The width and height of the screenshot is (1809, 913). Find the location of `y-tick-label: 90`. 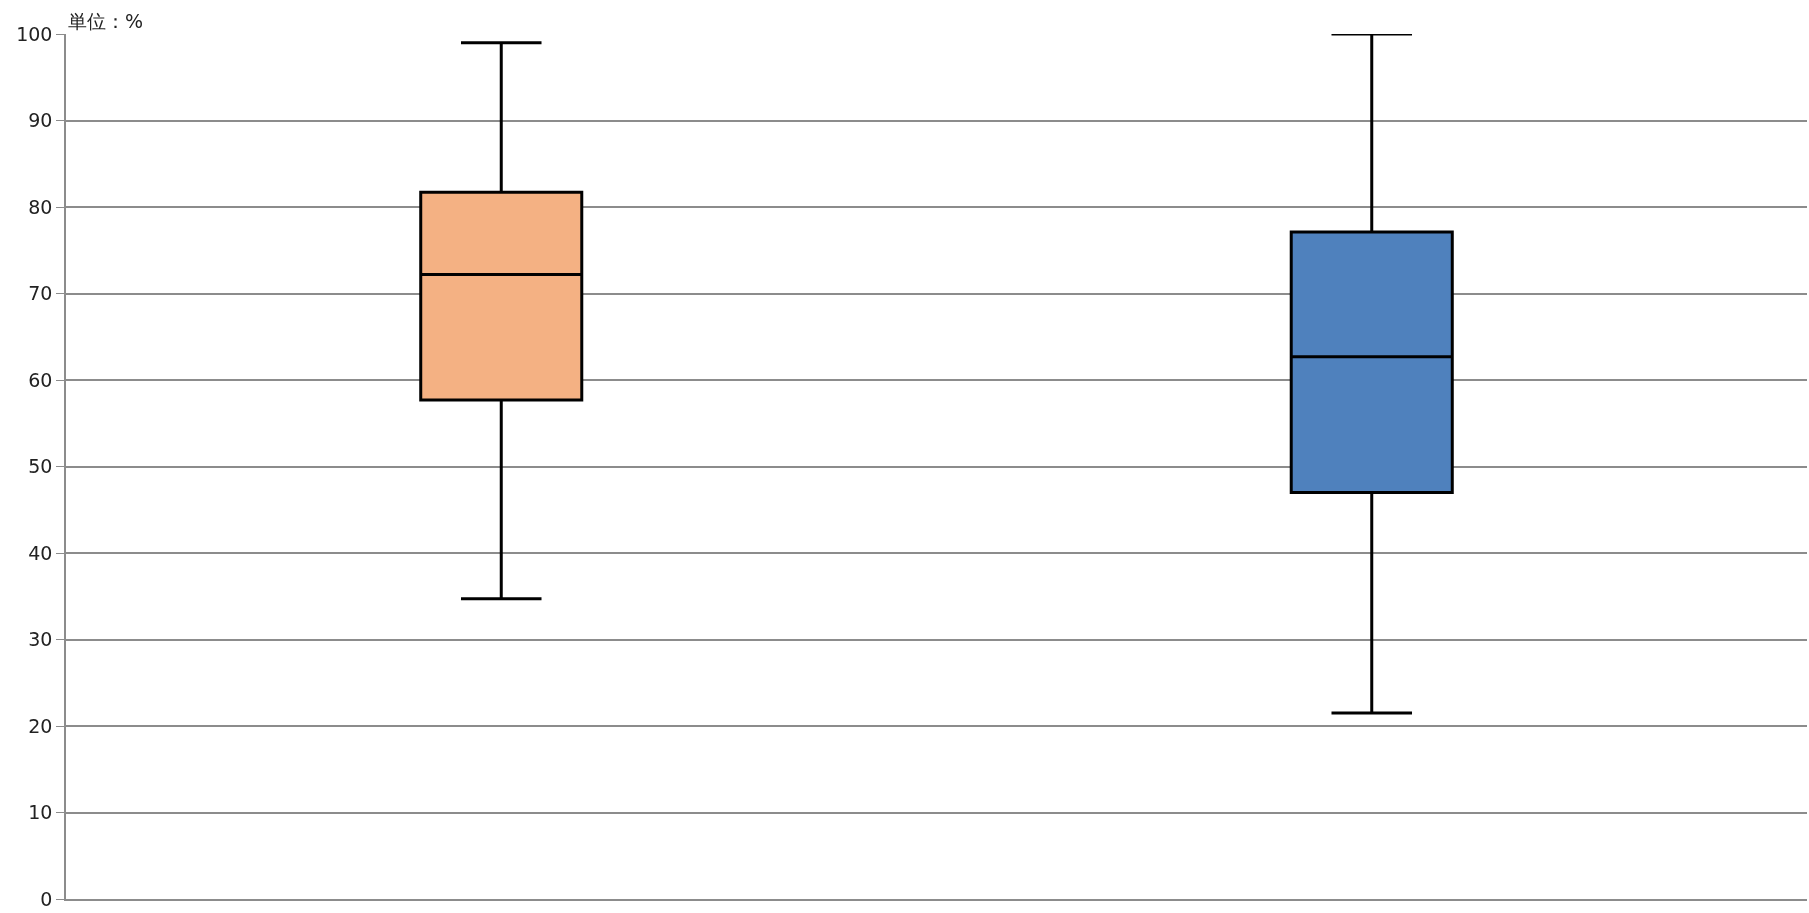

y-tick-label: 90 is located at coordinates (40, 120).